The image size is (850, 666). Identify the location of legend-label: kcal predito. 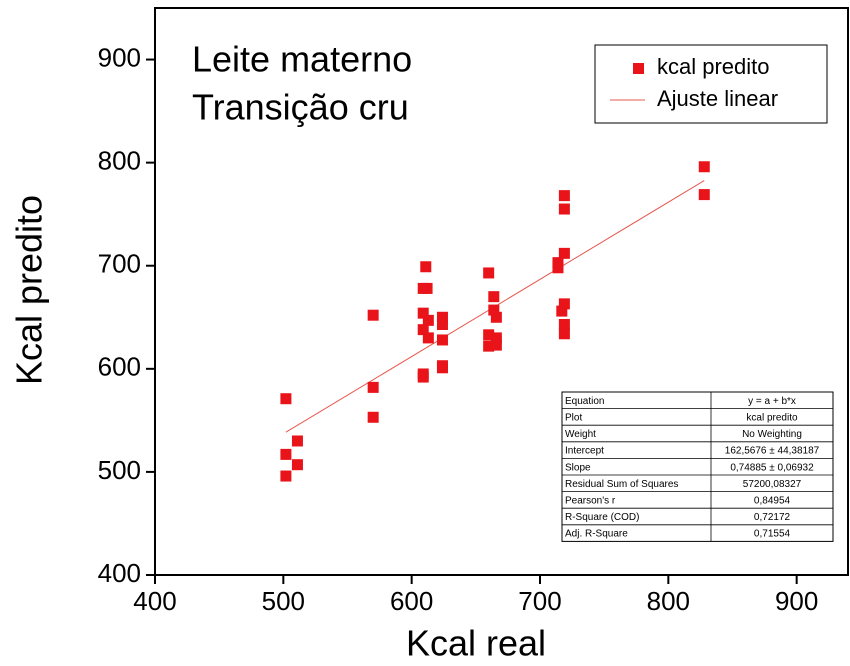
(713, 66).